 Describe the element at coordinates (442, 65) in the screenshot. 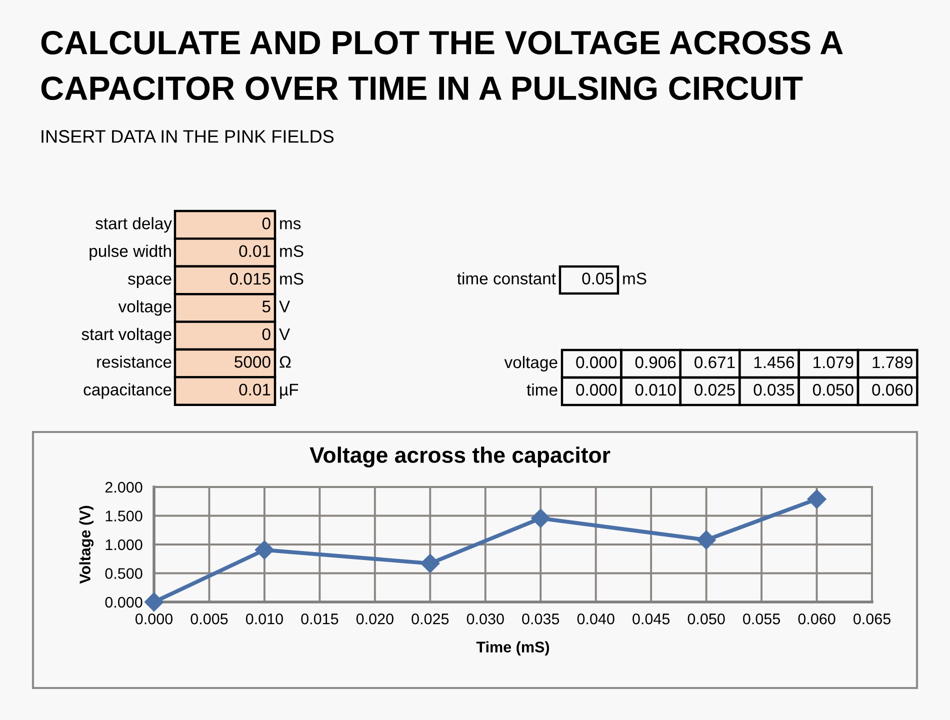

I see `text: CALCULATE AND PLOT THE VOLTAGE ACROSS A CAPACITOR OVER TIME IN A PULSING CIRCUIT` at that location.